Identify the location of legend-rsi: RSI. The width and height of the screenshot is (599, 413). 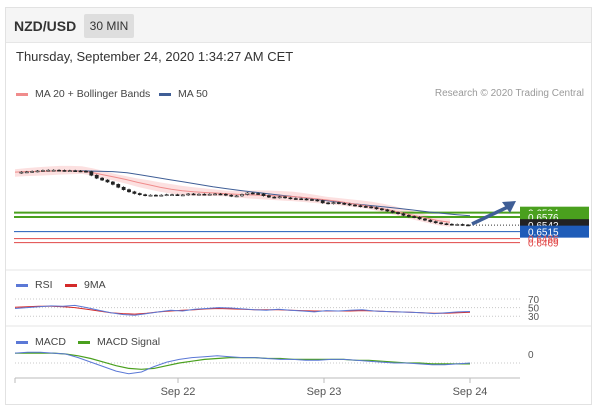
(34, 285).